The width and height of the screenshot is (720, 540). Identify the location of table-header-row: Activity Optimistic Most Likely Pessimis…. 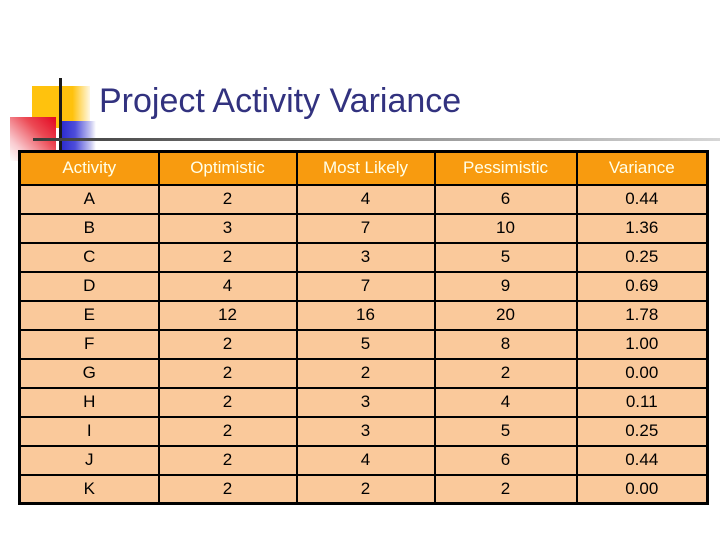
(363, 168).